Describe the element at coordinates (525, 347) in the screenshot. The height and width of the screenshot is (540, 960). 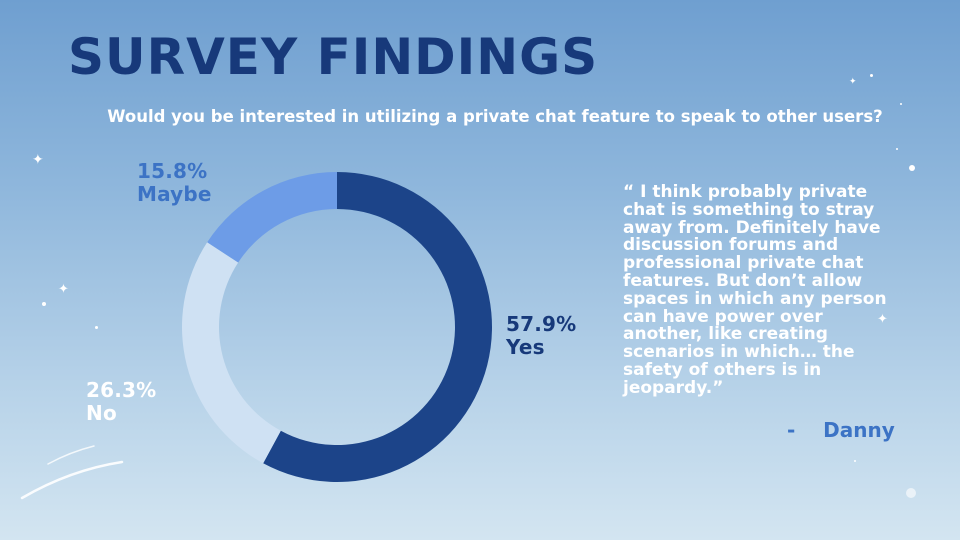
I see `label-yes-name: Yes` at that location.